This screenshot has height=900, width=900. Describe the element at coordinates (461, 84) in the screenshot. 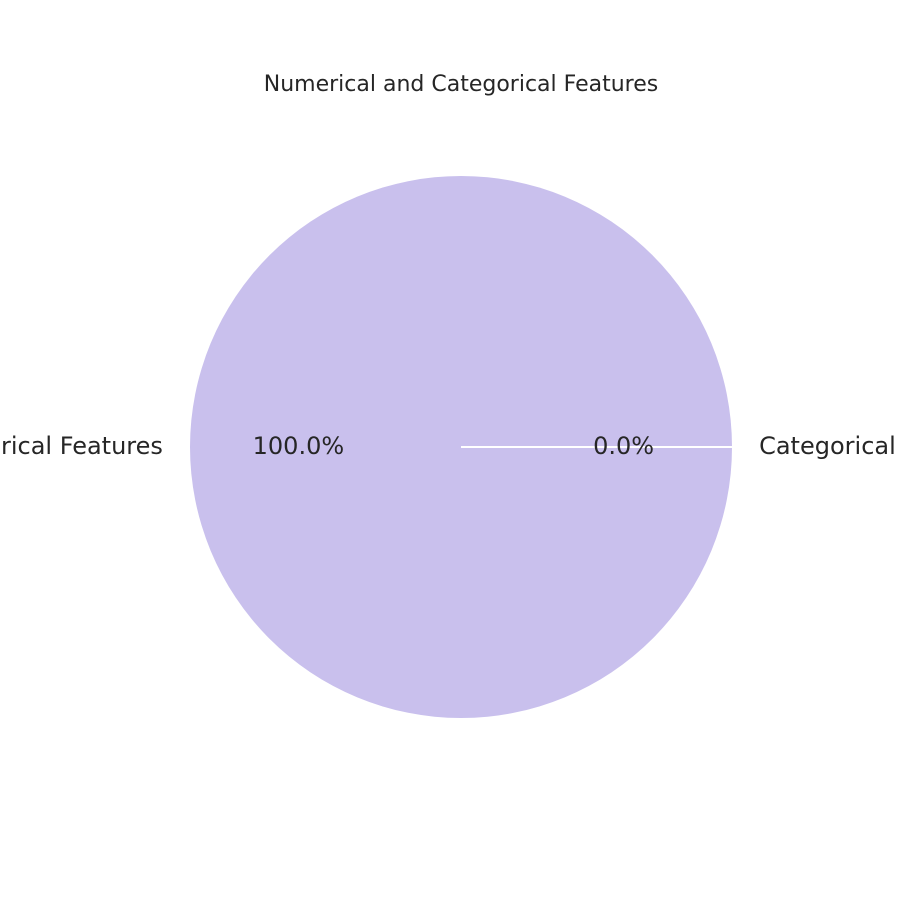

I see `chart-title: Numerical and Categorical Features` at that location.